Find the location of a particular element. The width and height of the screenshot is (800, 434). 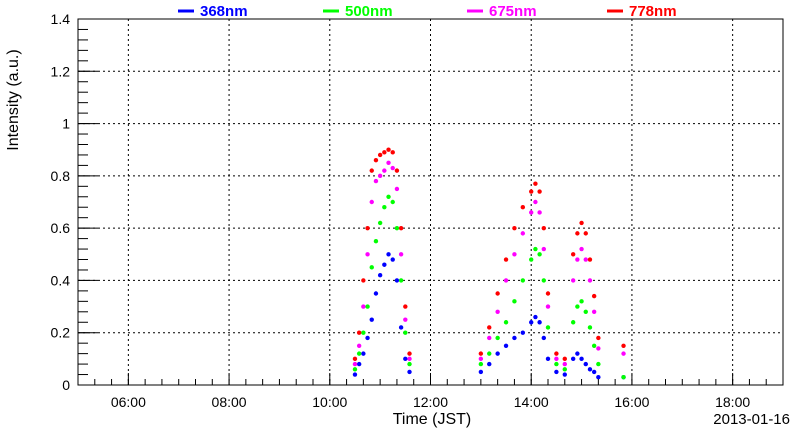

x-tick-label: 18:00 is located at coordinates (732, 402).